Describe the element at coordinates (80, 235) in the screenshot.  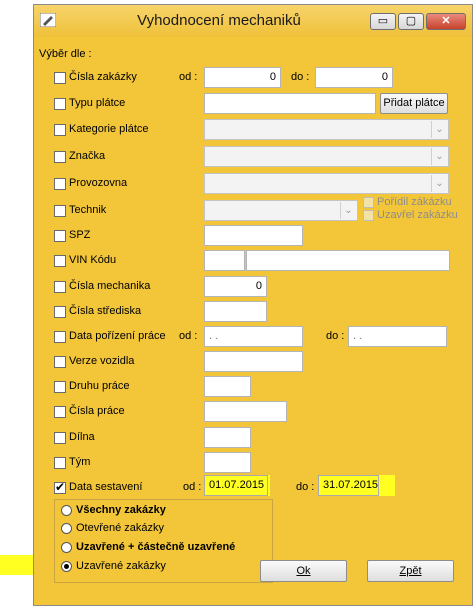
I see `label-spz: SPZ` at that location.